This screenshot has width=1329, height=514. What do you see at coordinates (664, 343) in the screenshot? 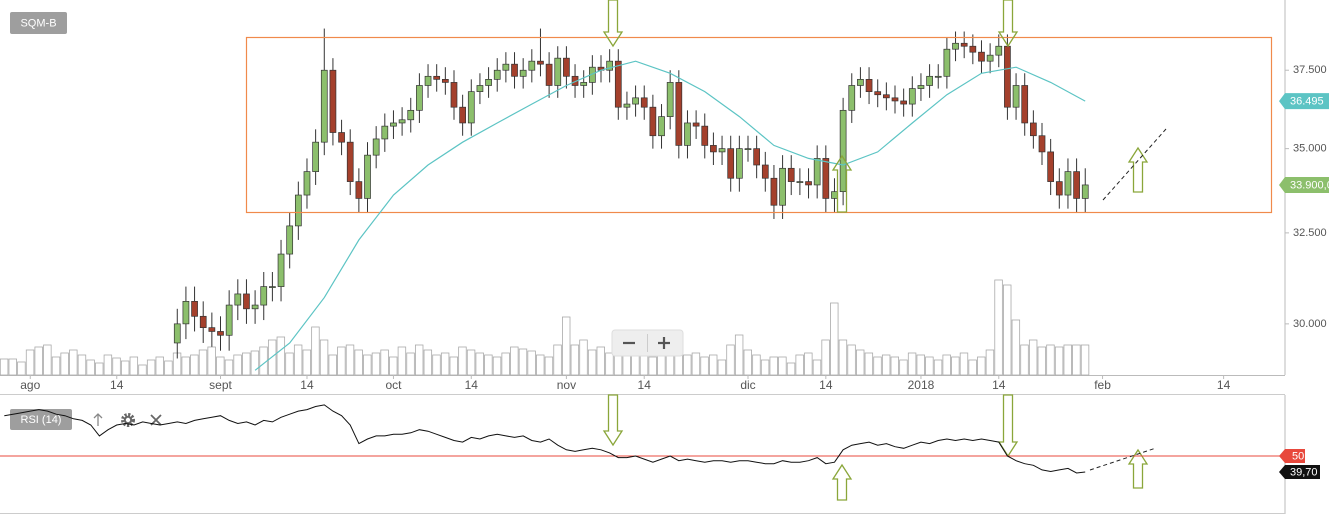
I see `zoom-in` at bounding box center [664, 343].